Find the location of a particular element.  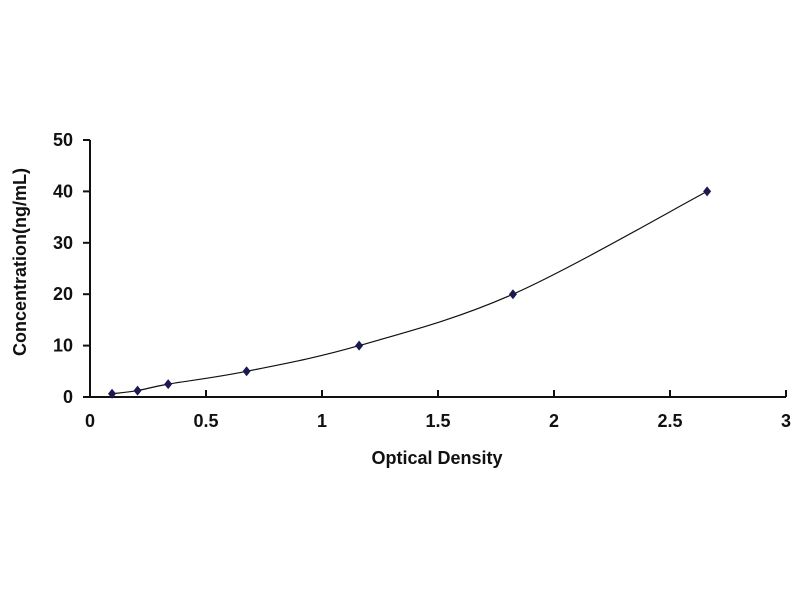

x-tick-label: 0.5 is located at coordinates (205, 421).